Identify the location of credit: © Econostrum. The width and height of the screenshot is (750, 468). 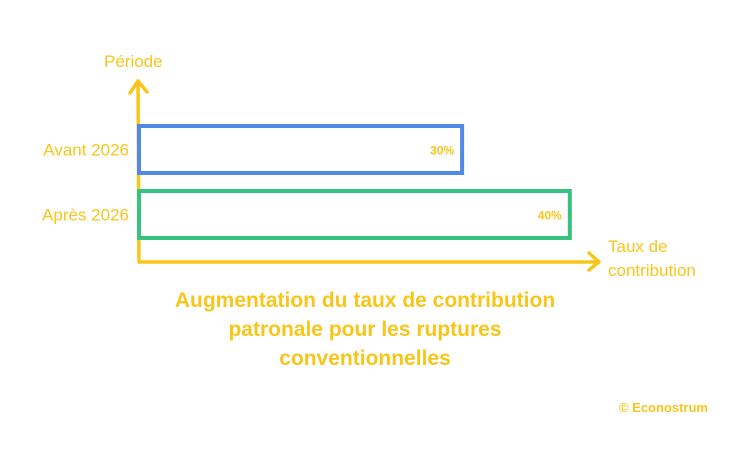
(663, 407).